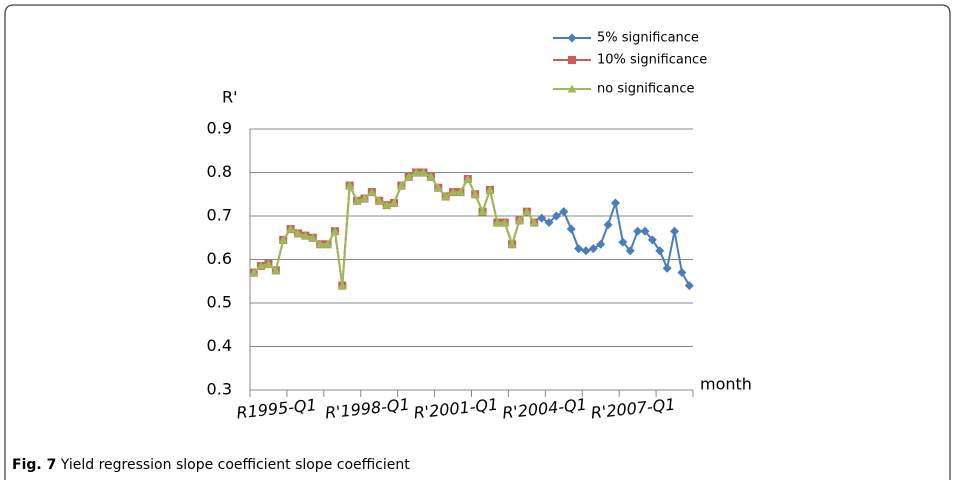 The image size is (956, 490). What do you see at coordinates (726, 384) in the screenshot?
I see `x-axis-label: month` at bounding box center [726, 384].